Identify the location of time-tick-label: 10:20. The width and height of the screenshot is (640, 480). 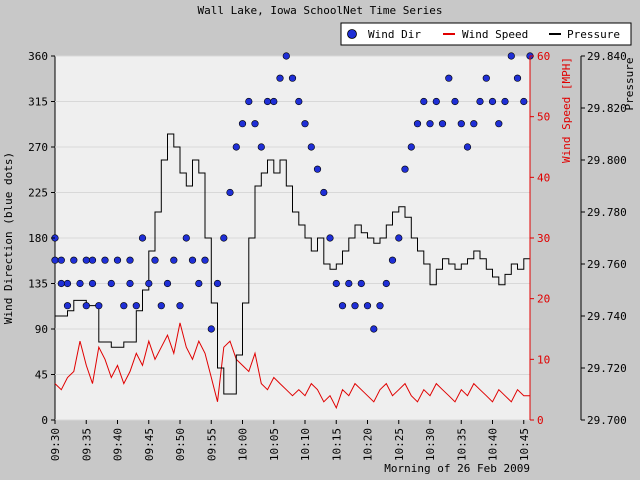
(368, 444).